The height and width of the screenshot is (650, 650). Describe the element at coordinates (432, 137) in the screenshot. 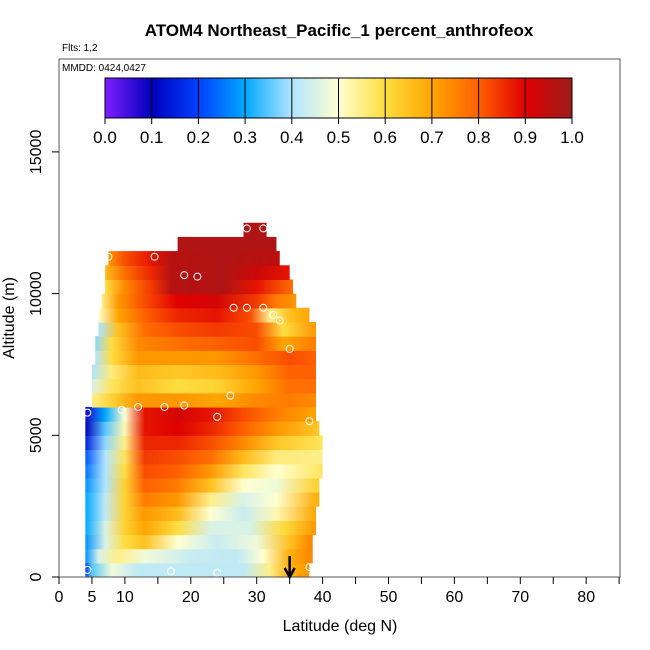

I see `colorbar-tick-label: 0.7` at that location.